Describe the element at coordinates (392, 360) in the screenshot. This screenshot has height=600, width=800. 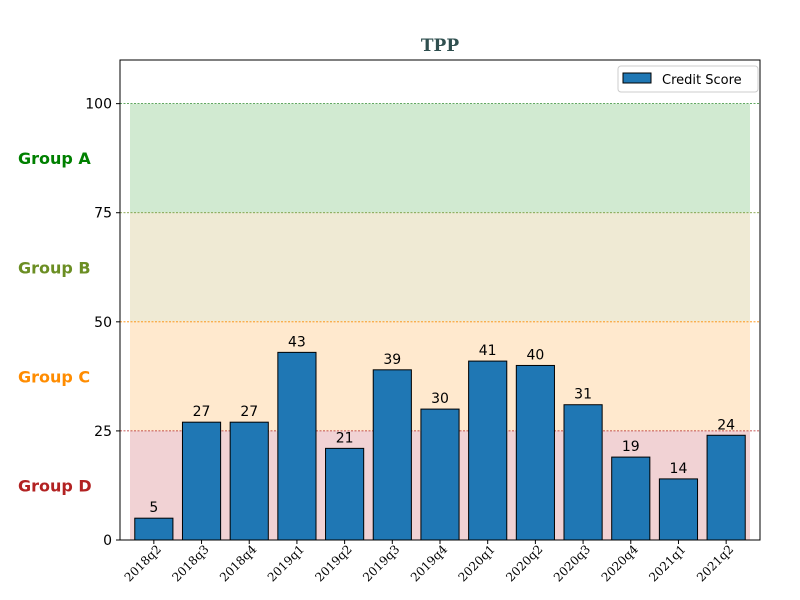
I see `bar-value-label: 39` at that location.